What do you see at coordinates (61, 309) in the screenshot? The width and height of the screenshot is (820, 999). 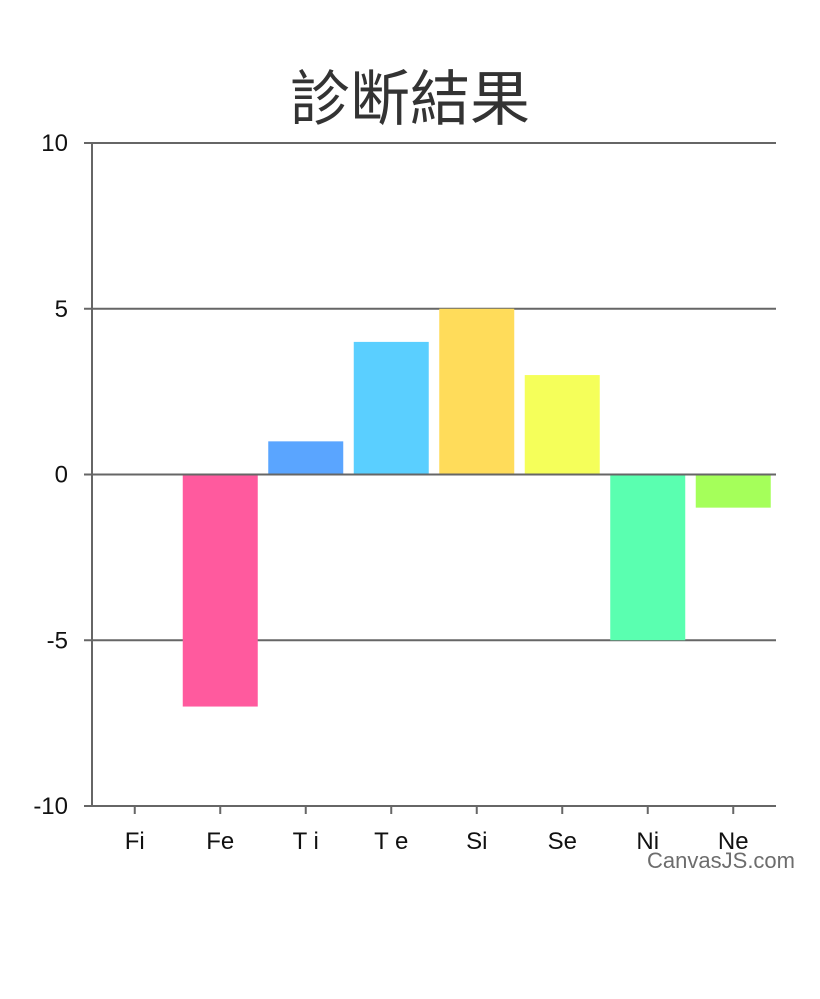 I see `y-tick-label: 5` at bounding box center [61, 309].